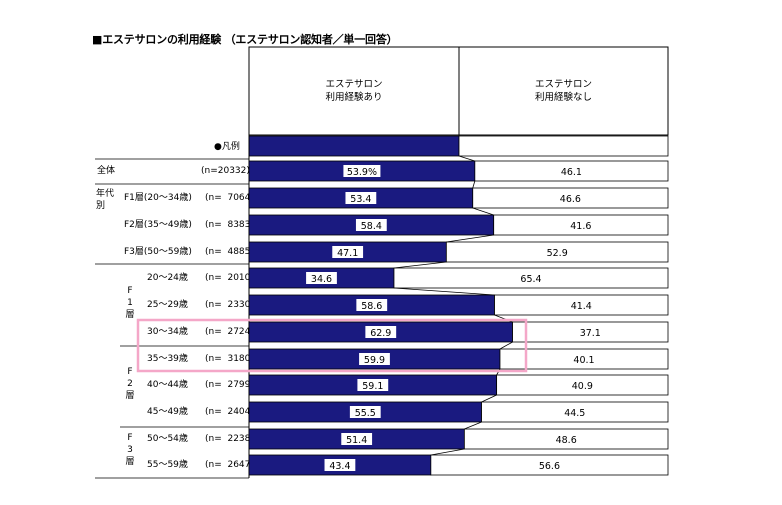 Image resolution: width=782 pixels, height=505 pixels. What do you see at coordinates (167, 278) in the screenshot?
I see `row-label: 20～24歳` at bounding box center [167, 278].